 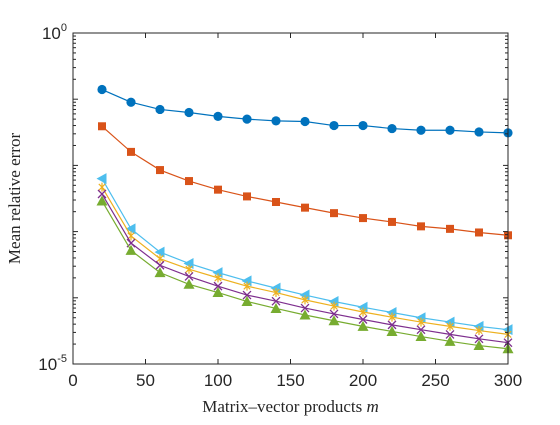 I want to click on y-axis-label: Mean relative error, so click(x=14, y=199).